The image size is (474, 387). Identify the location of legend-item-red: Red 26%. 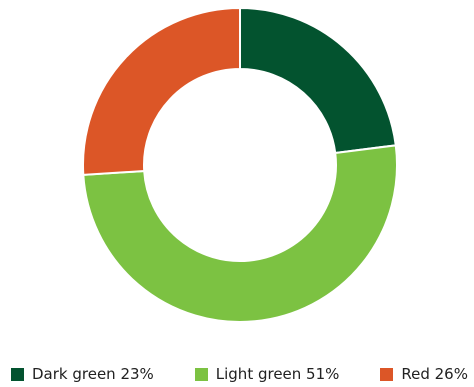
(424, 374).